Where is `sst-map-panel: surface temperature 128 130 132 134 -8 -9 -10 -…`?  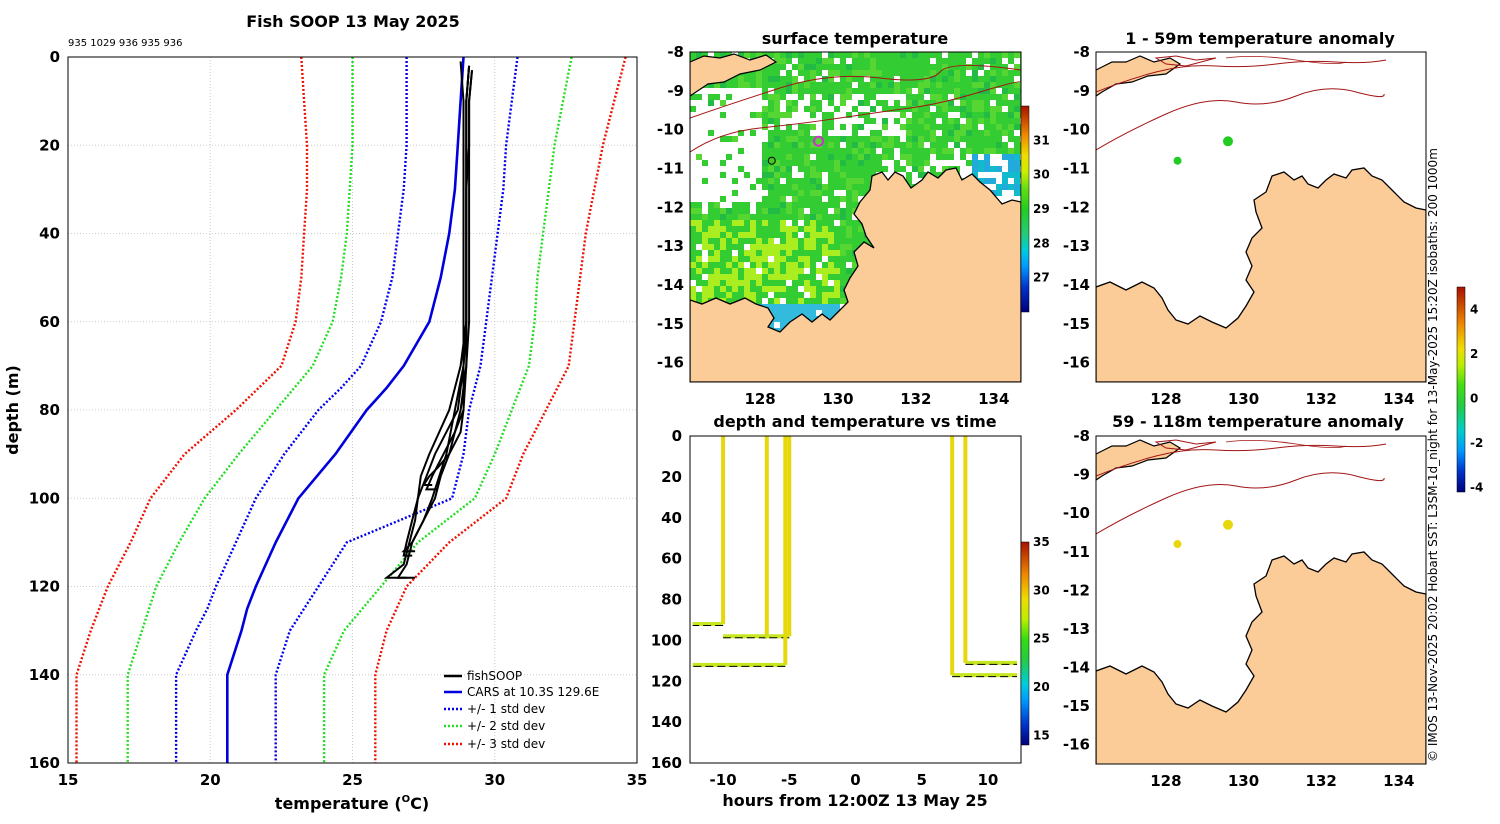
sst-map-panel: surface temperature 128 130 132 134 -8 -9 -10 -… is located at coordinates (853, 218).